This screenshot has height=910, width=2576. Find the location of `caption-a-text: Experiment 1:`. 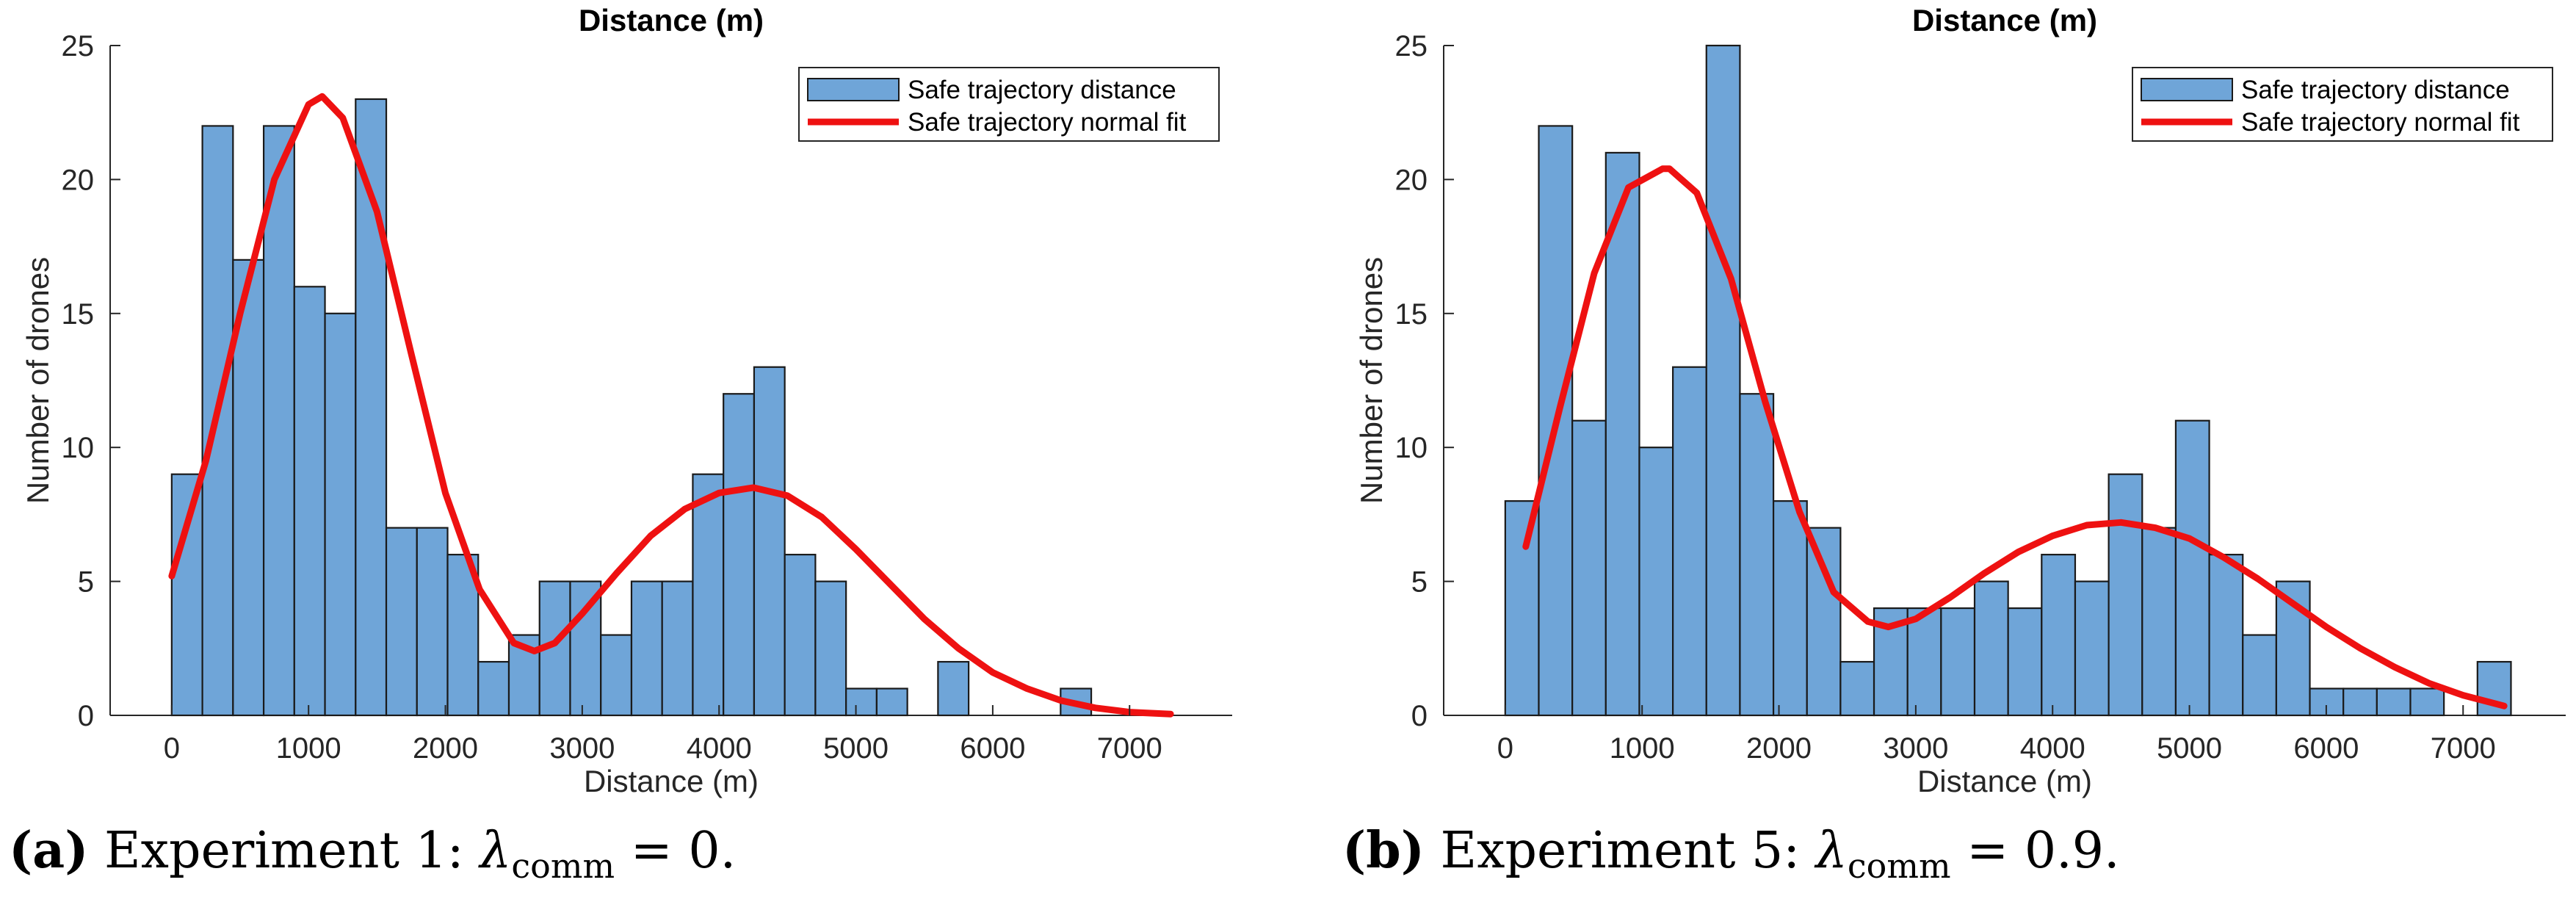

caption-a-text: Experiment 1: is located at coordinates (292, 851).